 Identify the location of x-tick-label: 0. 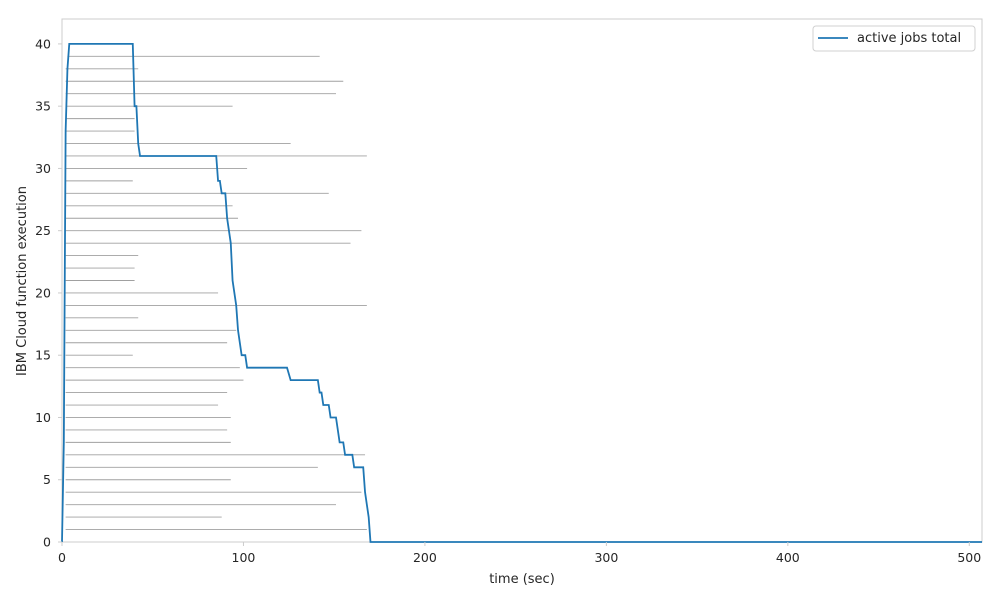
(62, 557).